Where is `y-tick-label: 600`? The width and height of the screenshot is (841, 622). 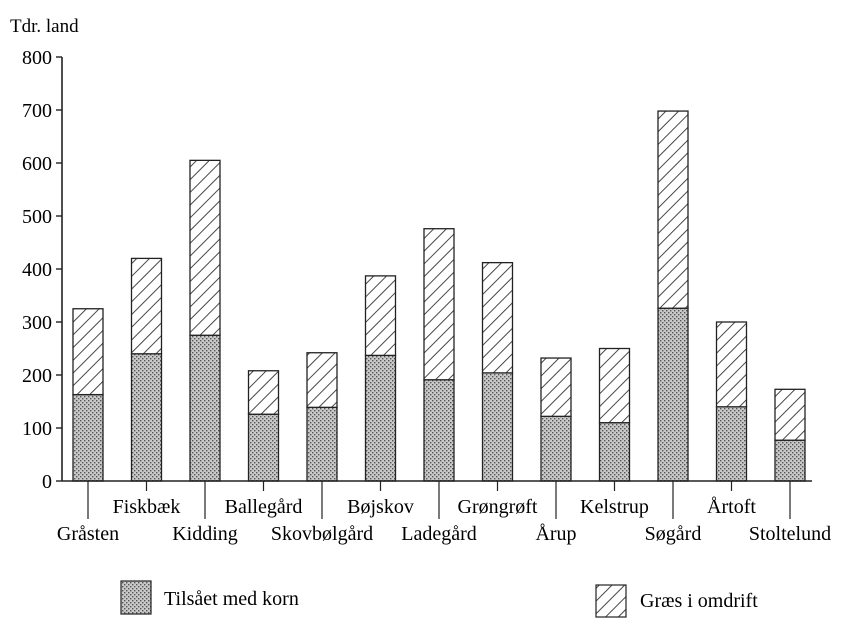 y-tick-label: 600 is located at coordinates (37, 164).